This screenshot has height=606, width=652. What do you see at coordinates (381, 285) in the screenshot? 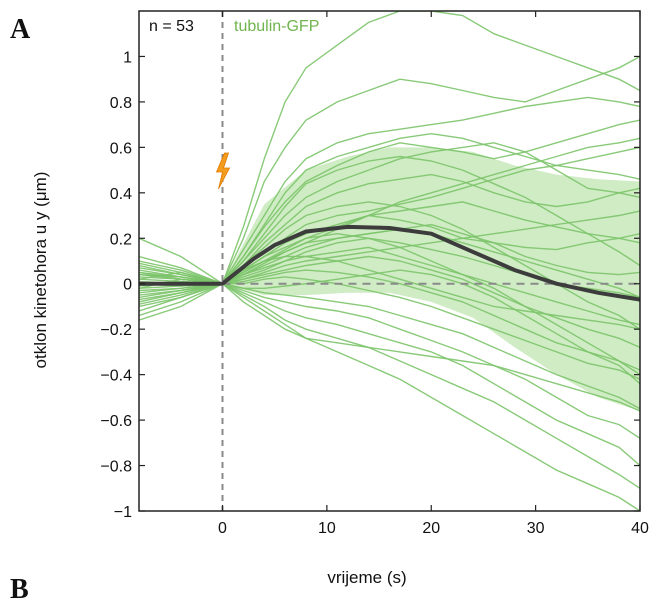
I see `y-tick: 0` at bounding box center [381, 285].